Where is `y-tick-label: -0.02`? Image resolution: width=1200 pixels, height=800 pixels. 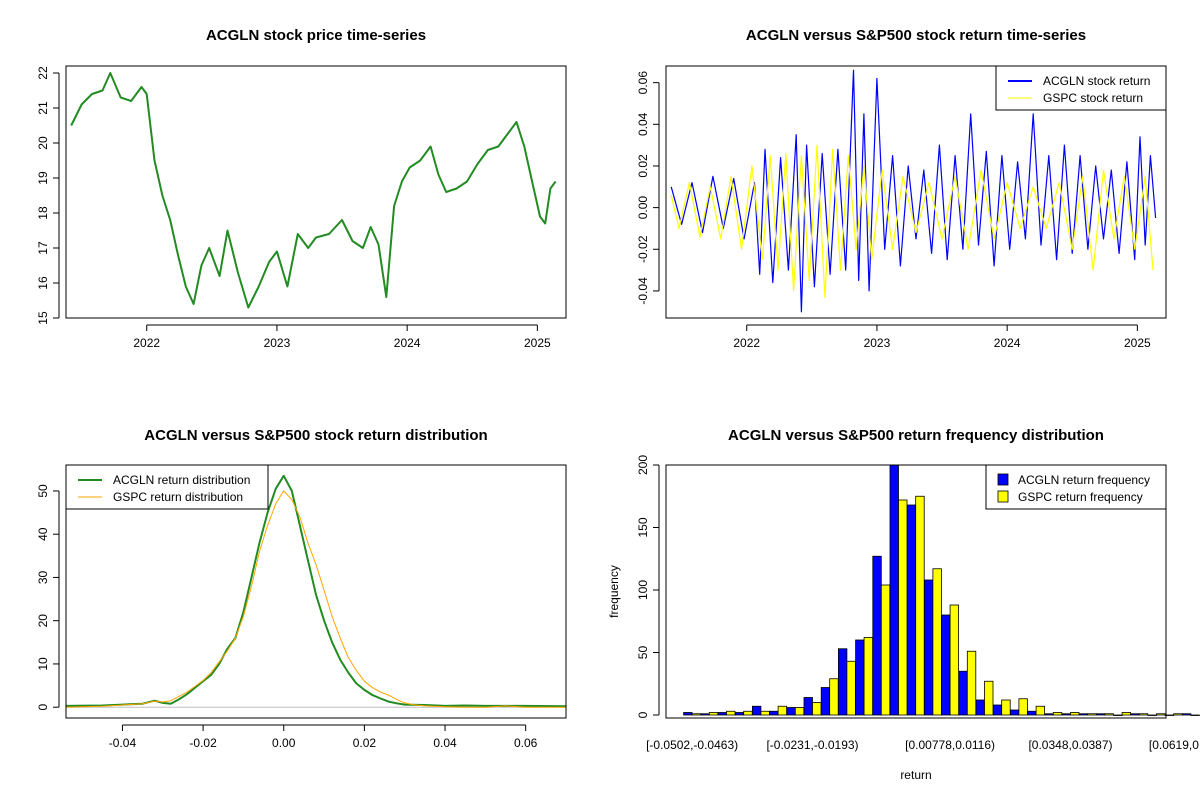 y-tick-label: -0.02 is located at coordinates (643, 249).